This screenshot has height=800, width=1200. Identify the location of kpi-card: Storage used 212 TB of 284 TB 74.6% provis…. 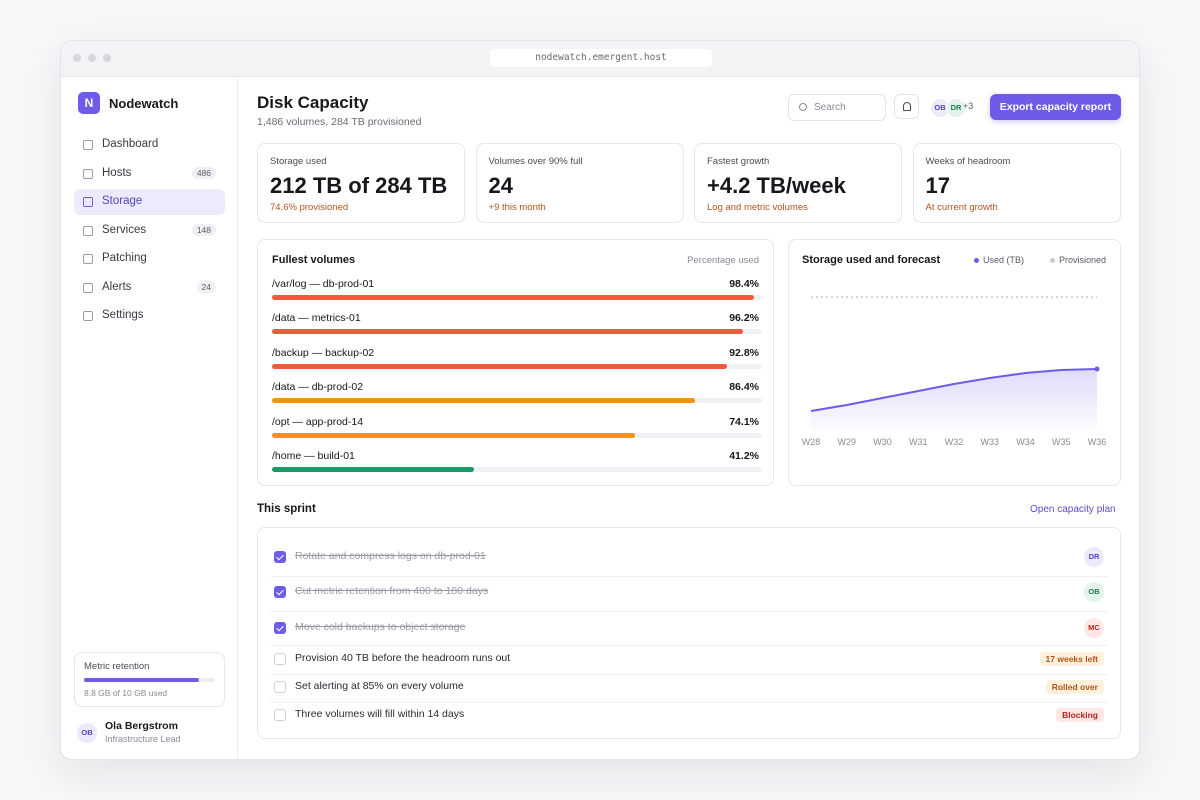
(361, 183).